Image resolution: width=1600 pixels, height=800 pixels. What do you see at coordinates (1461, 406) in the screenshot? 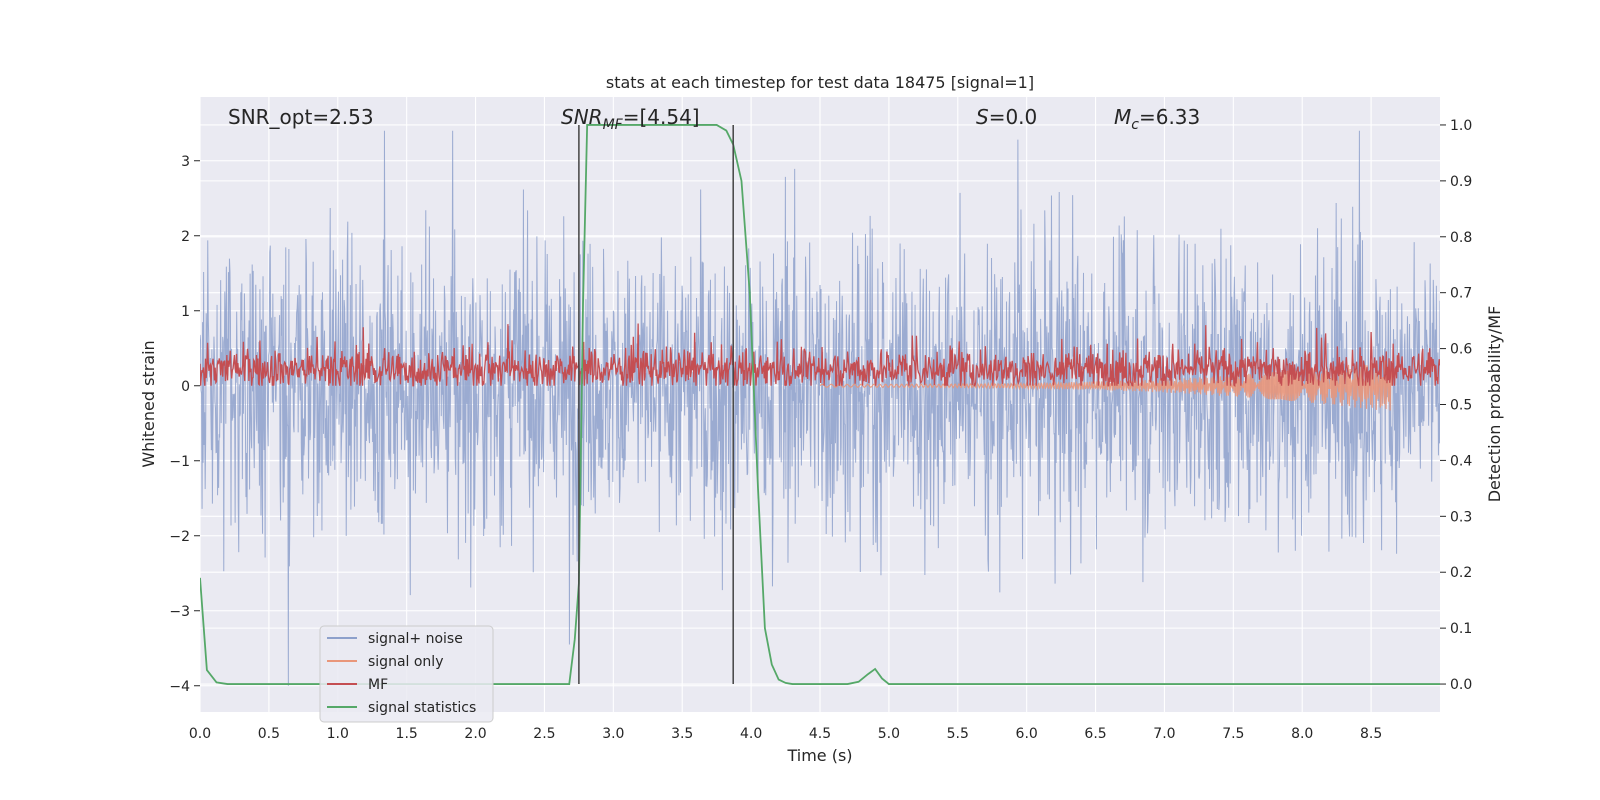
I see `y-right-tick-label: 0.5` at bounding box center [1461, 406].